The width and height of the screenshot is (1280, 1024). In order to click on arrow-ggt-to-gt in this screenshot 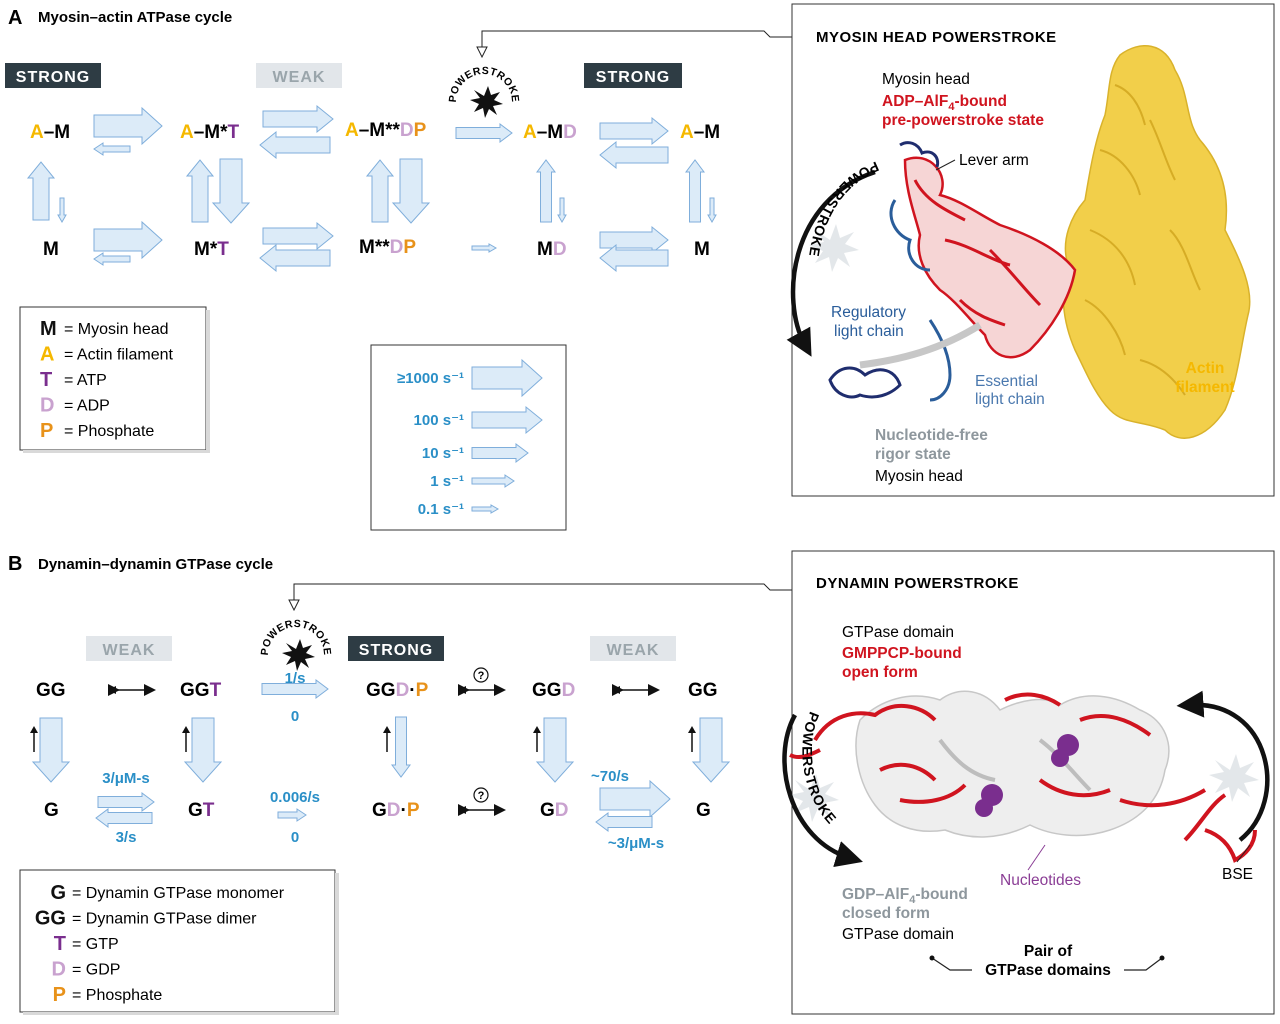, I will do `click(203, 750)`.